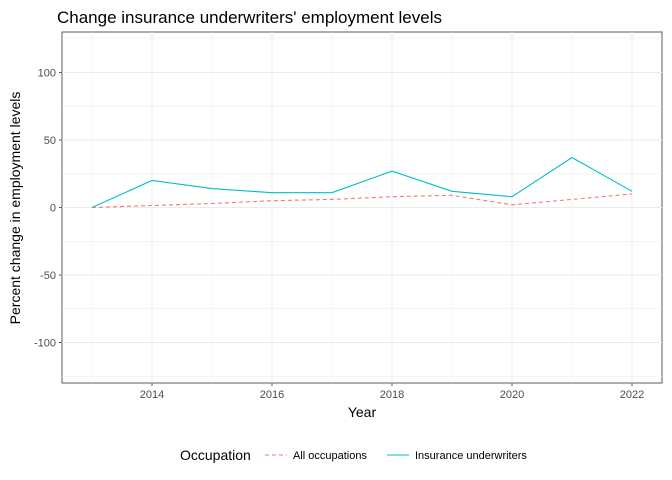 The image size is (672, 480). Describe the element at coordinates (47, 74) in the screenshot. I see `y-tick-label: 100` at that location.